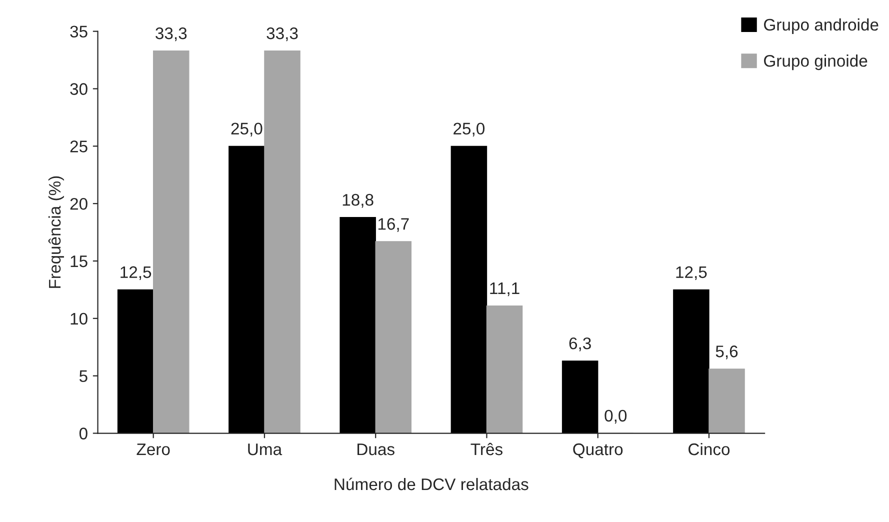 This screenshot has width=889, height=522. What do you see at coordinates (79, 204) in the screenshot?
I see `y-tick-label: 20` at bounding box center [79, 204].